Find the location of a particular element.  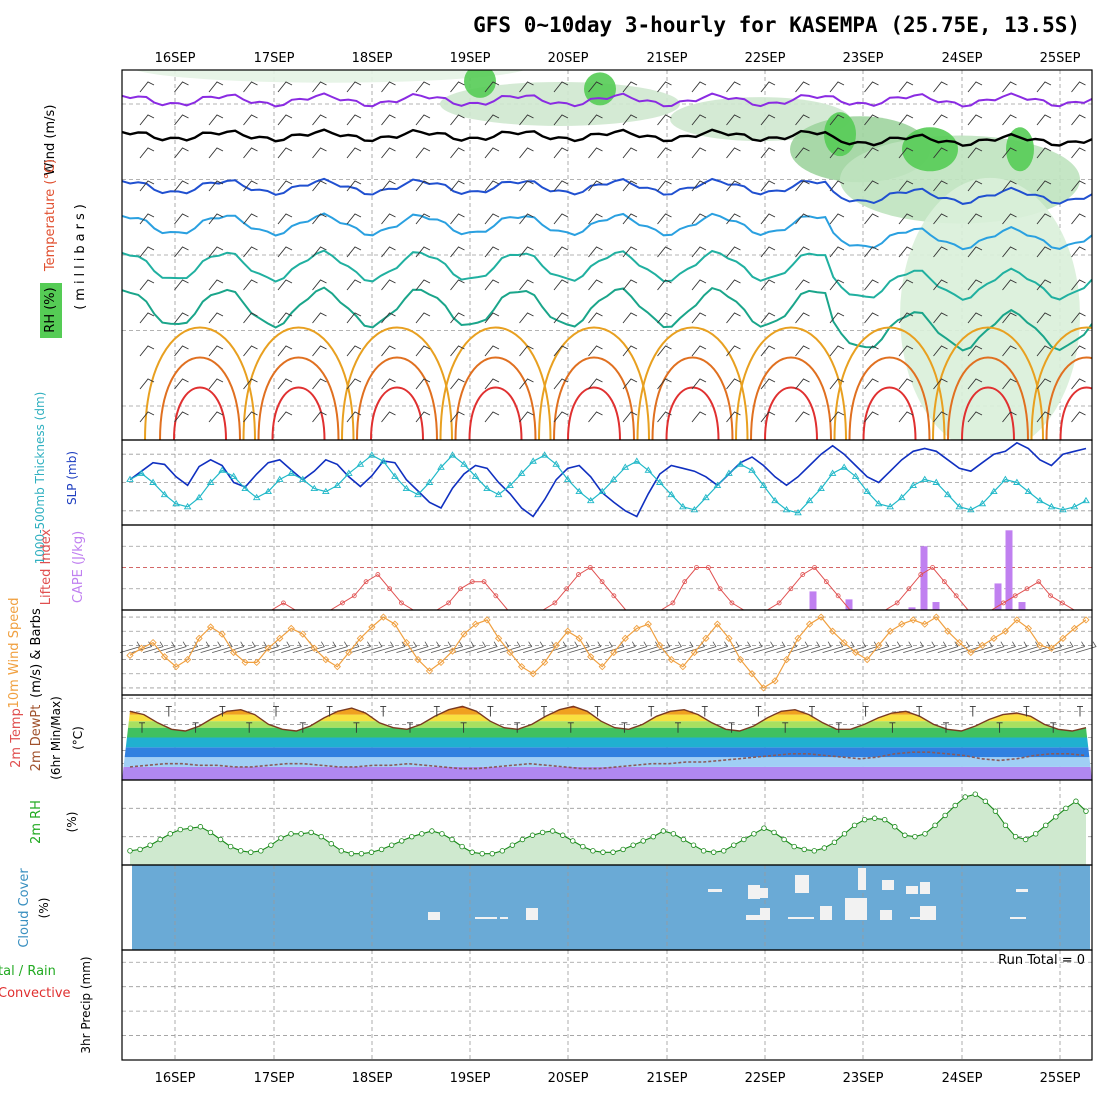

x-top-label: 18SEP is located at coordinates (372, 58).